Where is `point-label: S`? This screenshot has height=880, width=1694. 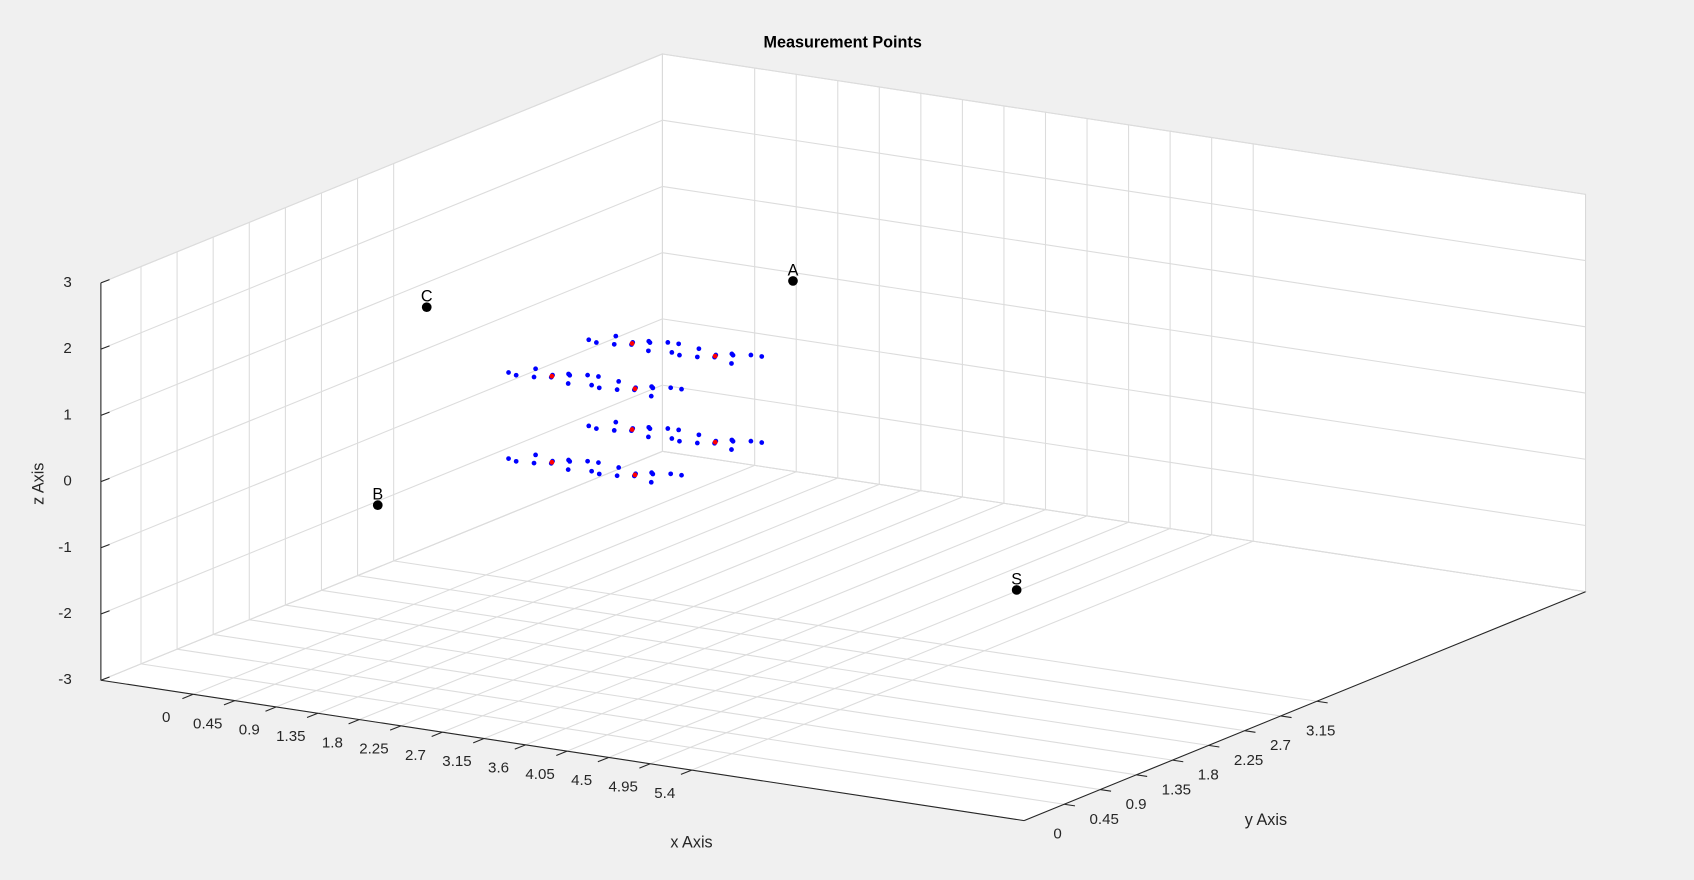 point-label: S is located at coordinates (1016, 580).